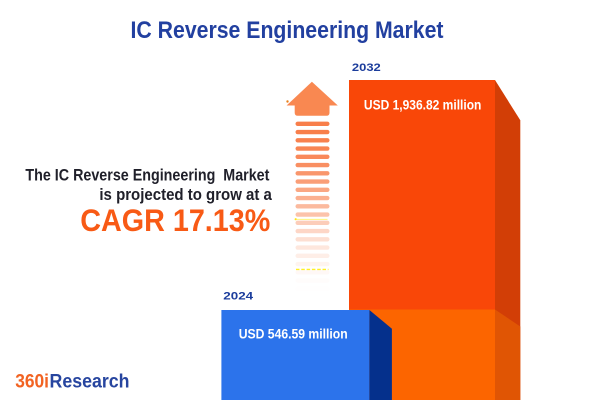 The height and width of the screenshot is (400, 600). I want to click on svg-text: Research, so click(90, 382).